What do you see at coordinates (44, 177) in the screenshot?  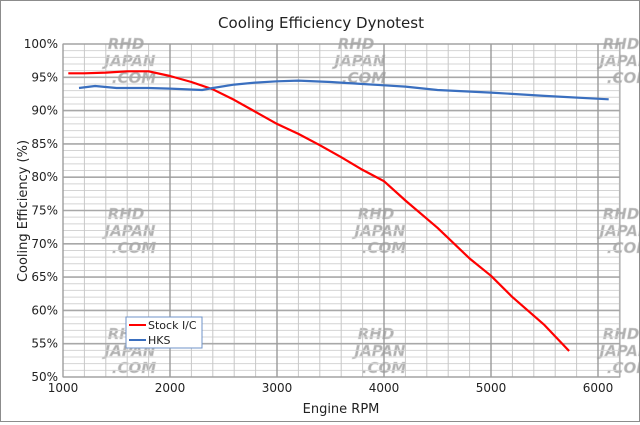 I see `y-tick-label: 80%` at bounding box center [44, 177].